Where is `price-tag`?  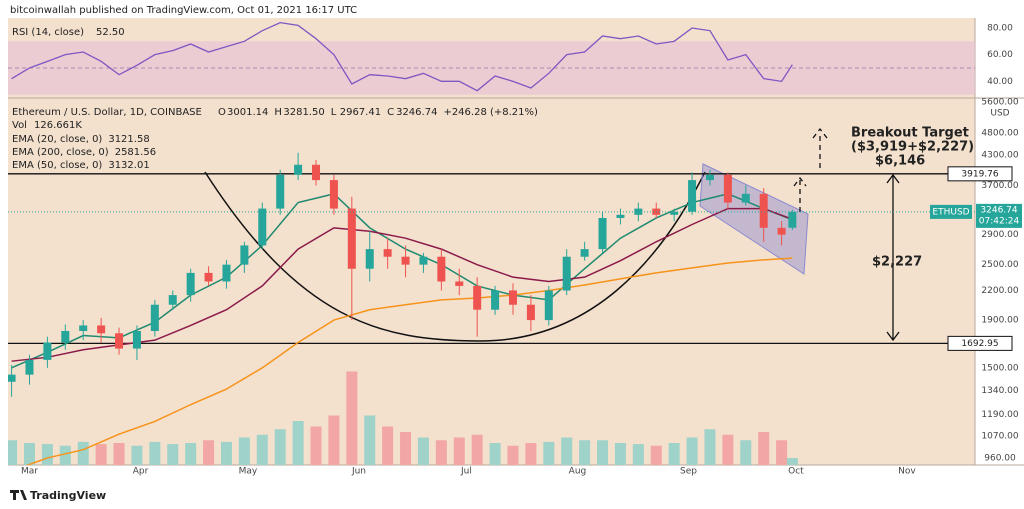
price-tag is located at coordinates (999, 215).